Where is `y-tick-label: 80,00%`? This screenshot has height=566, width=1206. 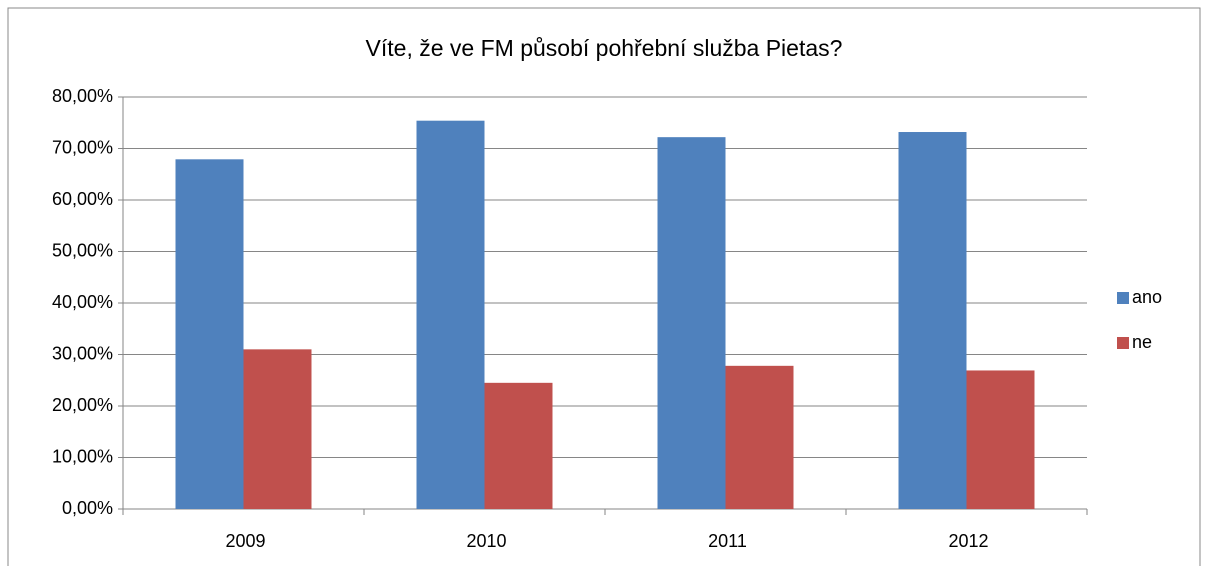 y-tick-label: 80,00% is located at coordinates (82, 96).